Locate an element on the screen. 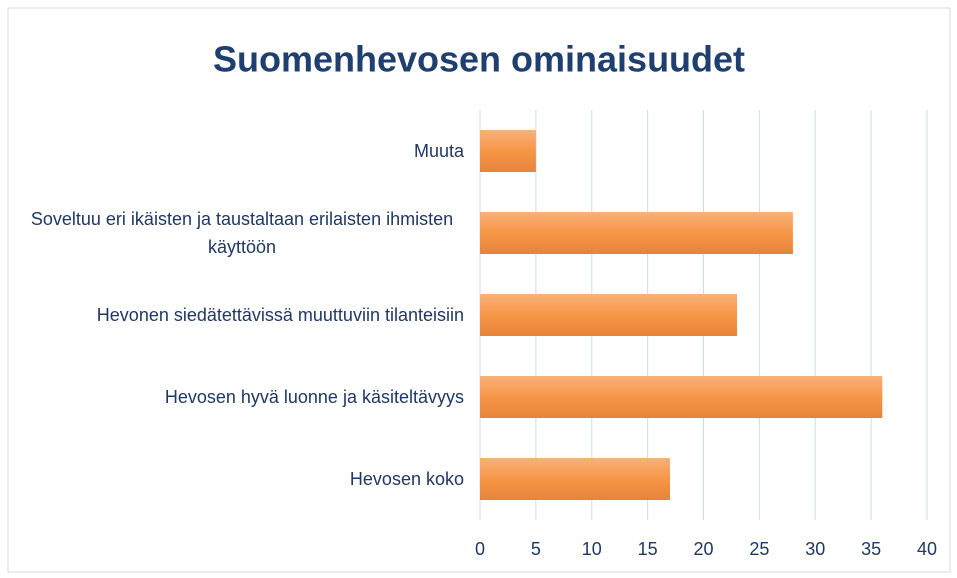  x-tick-label: 30 is located at coordinates (815, 549).